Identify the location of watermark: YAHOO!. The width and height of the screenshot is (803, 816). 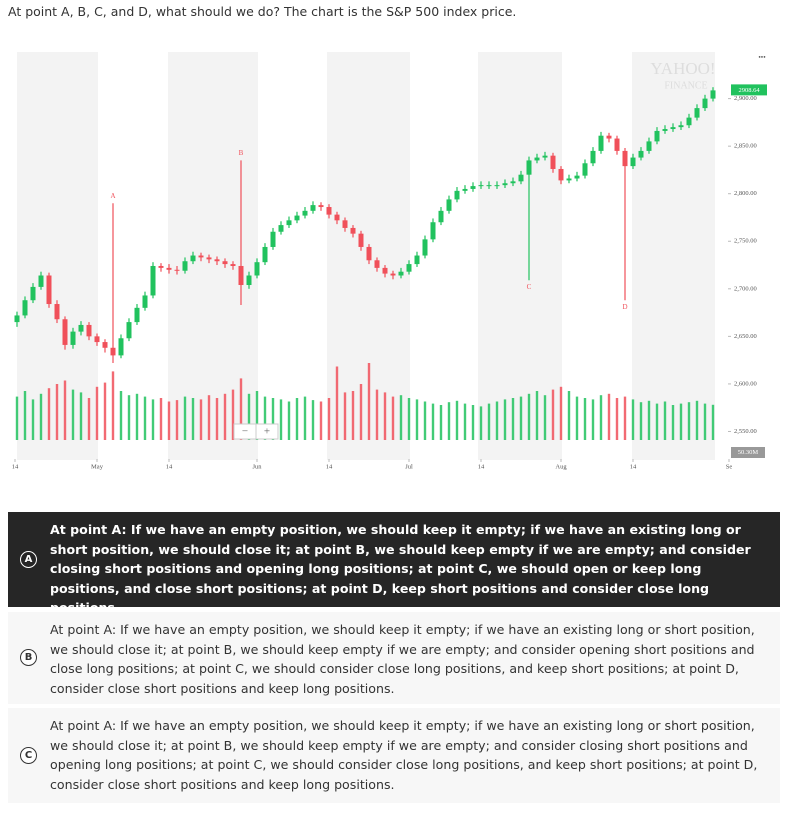
(682, 68).